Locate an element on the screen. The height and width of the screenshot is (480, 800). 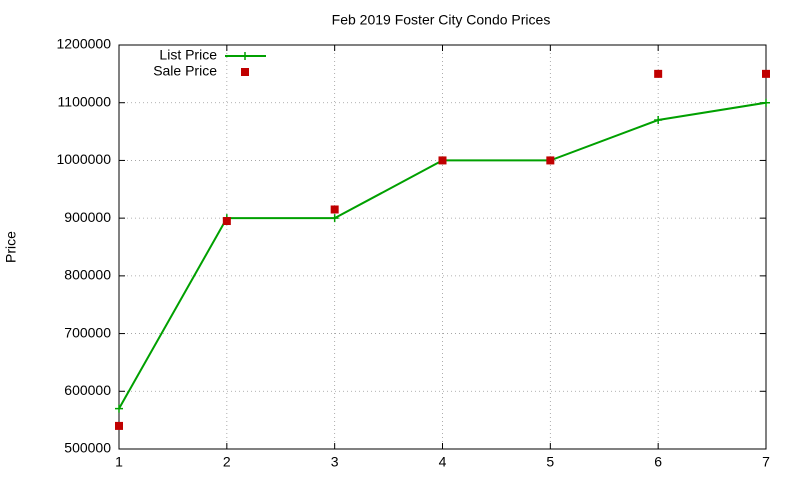
y-tick-label: 900000 is located at coordinates (87, 217).